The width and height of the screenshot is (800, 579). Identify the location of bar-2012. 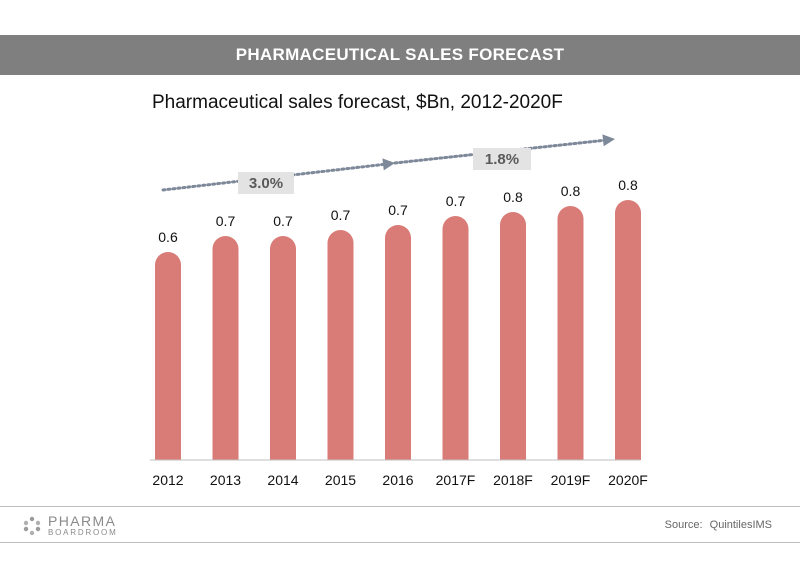
(168, 356).